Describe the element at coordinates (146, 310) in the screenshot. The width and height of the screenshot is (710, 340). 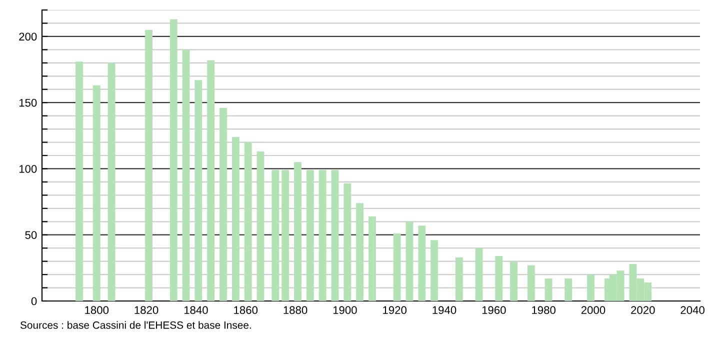
I see `x-tick-label: 1820` at that location.